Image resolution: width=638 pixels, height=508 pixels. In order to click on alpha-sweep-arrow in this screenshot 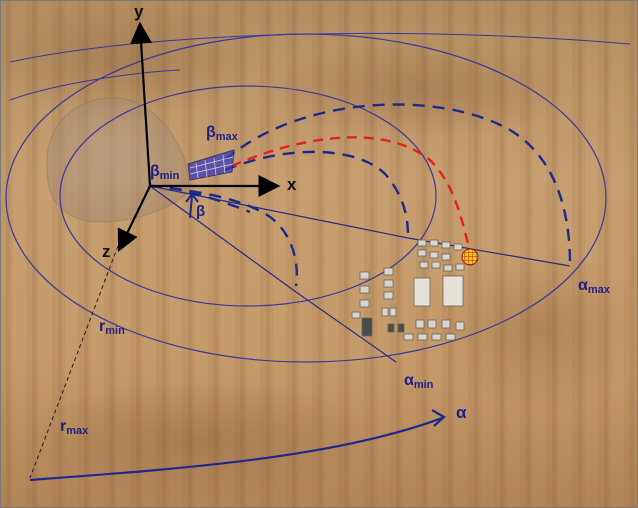, I will do `click(236, 449)`.